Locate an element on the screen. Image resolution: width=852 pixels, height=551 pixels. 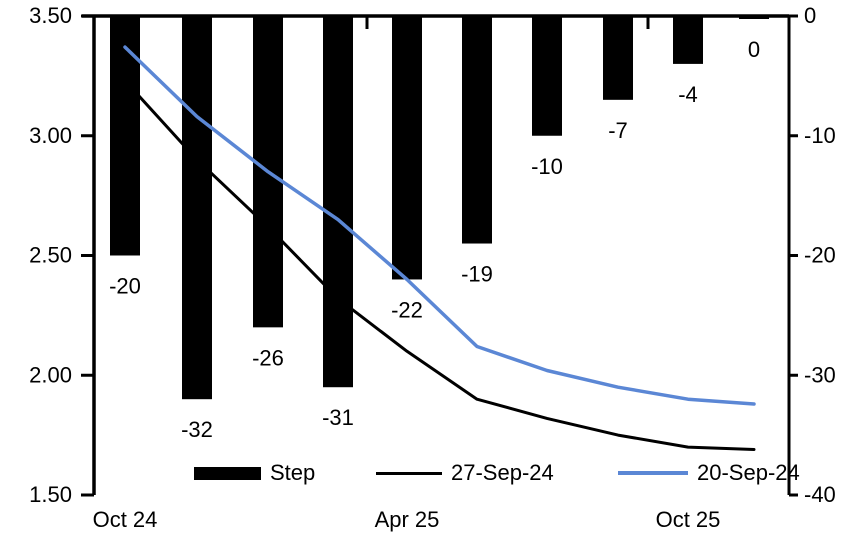
right-axis-tick-label-3: -30 is located at coordinates (820, 374).